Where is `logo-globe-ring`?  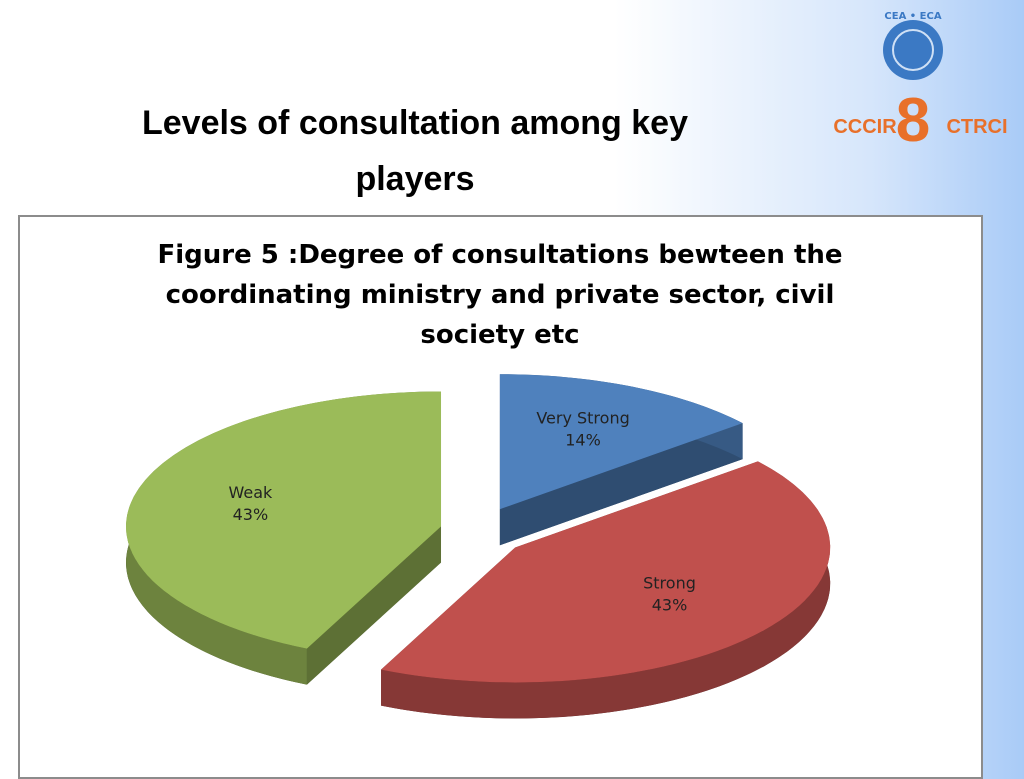
logo-globe-ring is located at coordinates (913, 50).